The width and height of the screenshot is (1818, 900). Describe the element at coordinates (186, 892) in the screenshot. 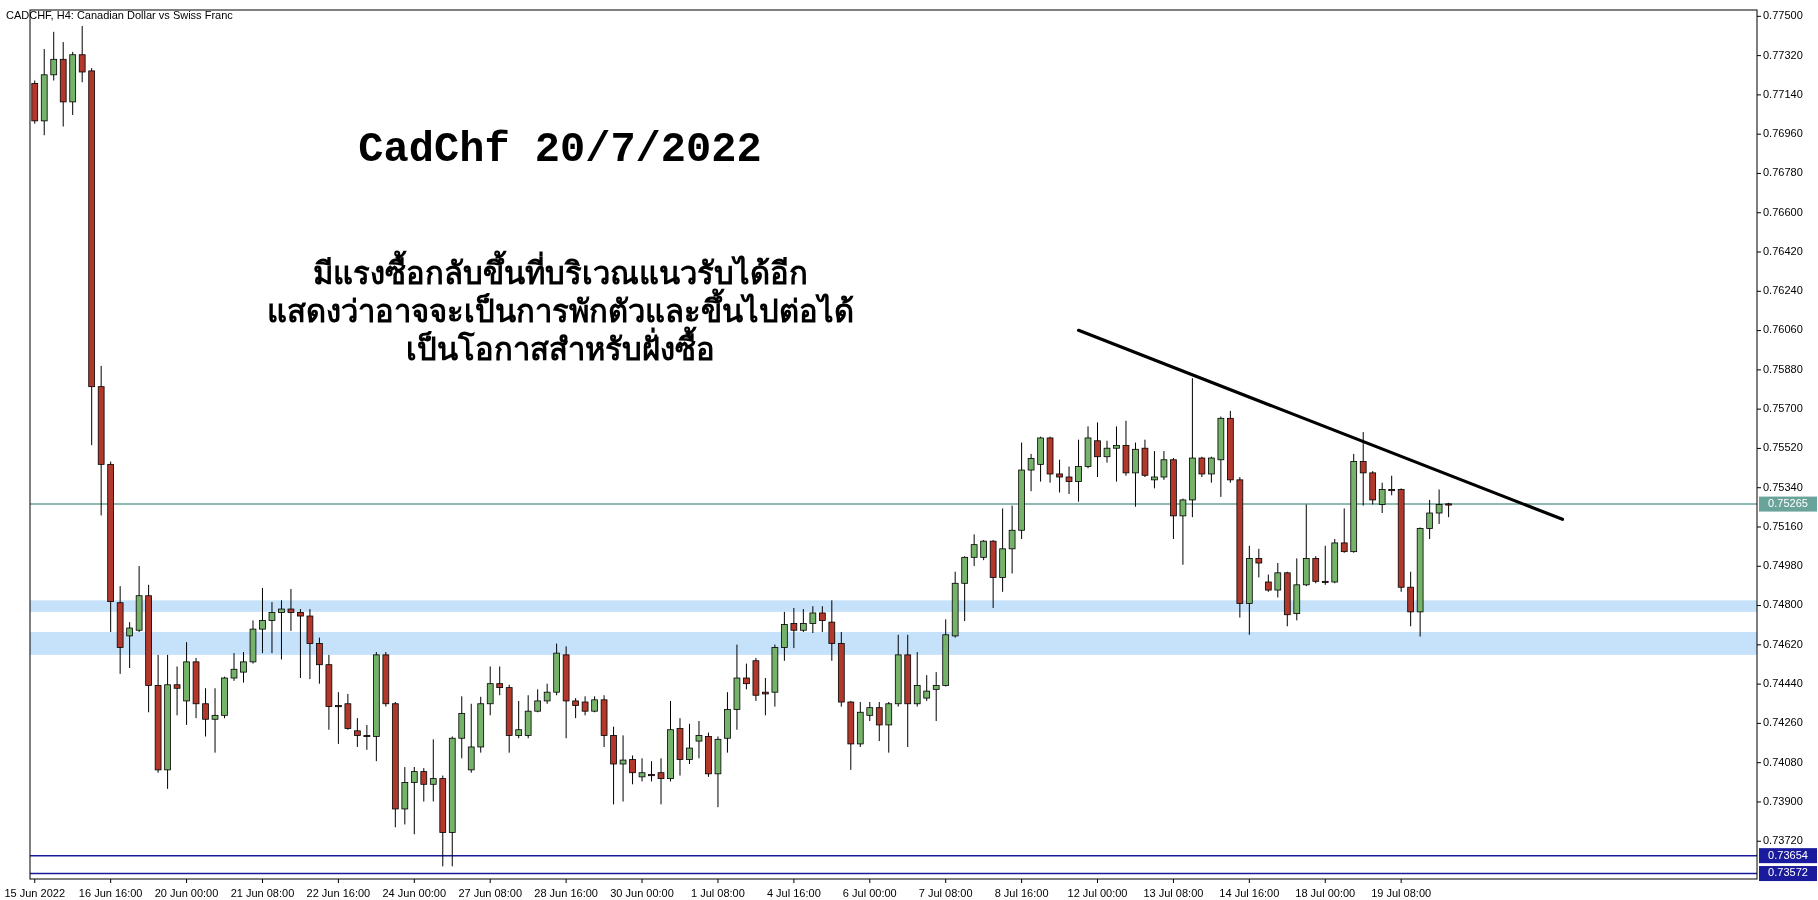

I see `x-tick-label: 20 Jun 00:00` at that location.